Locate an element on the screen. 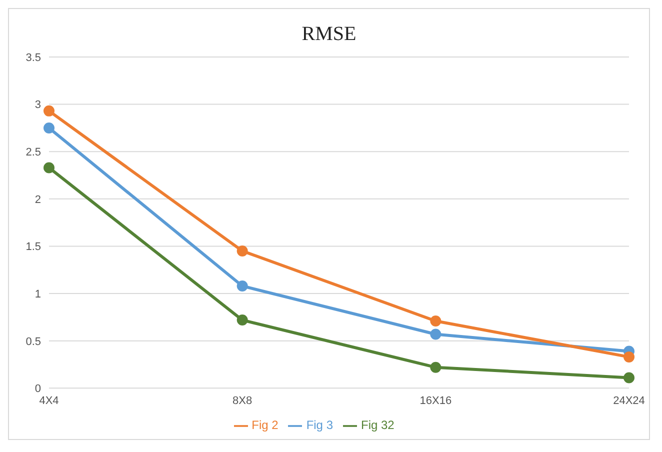  y-tick-label: 0.5 is located at coordinates (33, 342).